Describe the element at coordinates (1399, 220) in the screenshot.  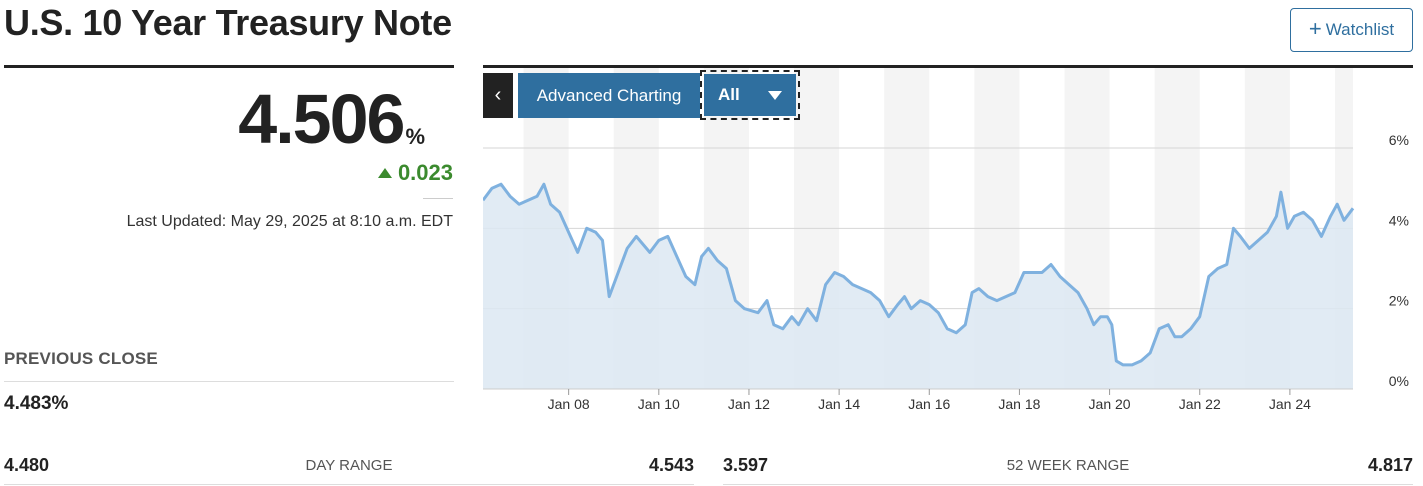
I see `y-tick-label: 4%` at that location.